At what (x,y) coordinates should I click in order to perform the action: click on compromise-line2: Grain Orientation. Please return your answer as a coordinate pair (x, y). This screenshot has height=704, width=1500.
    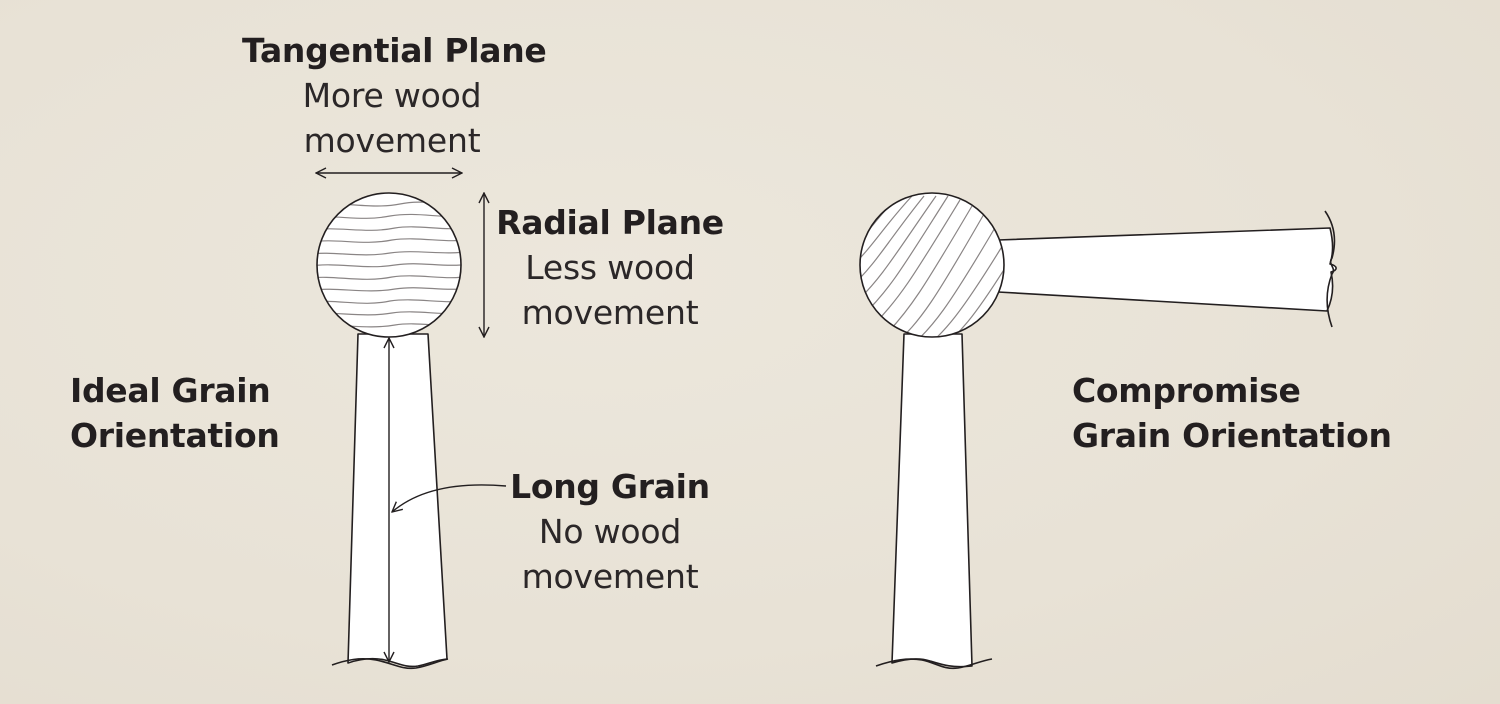
    Looking at the image, I should click on (1232, 435).